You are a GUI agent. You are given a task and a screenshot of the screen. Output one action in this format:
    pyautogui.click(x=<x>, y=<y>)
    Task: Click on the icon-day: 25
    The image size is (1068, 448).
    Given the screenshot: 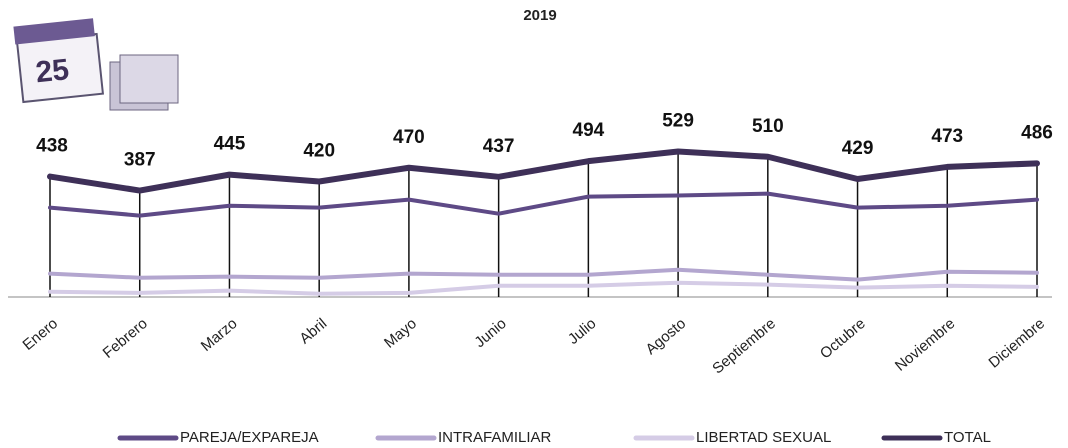 What is the action you would take?
    pyautogui.click(x=52, y=71)
    